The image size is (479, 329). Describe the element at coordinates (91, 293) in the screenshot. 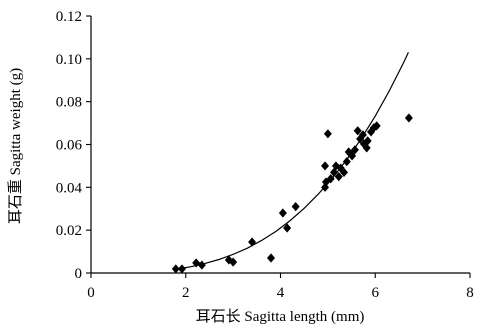

I see `x-tick-label: 0` at that location.